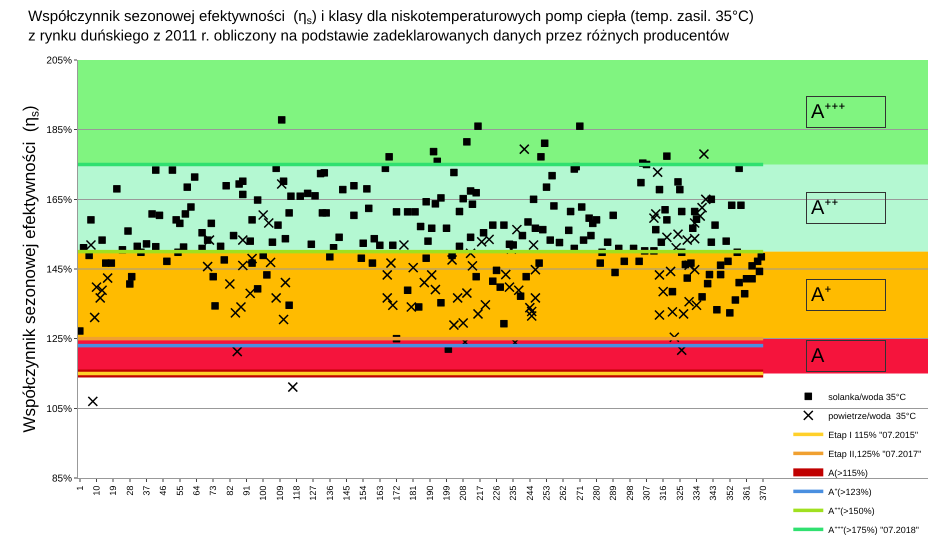 This screenshot has width=938, height=554. What do you see at coordinates (463, 493) in the screenshot?
I see `x-tick-label: 208` at bounding box center [463, 493].